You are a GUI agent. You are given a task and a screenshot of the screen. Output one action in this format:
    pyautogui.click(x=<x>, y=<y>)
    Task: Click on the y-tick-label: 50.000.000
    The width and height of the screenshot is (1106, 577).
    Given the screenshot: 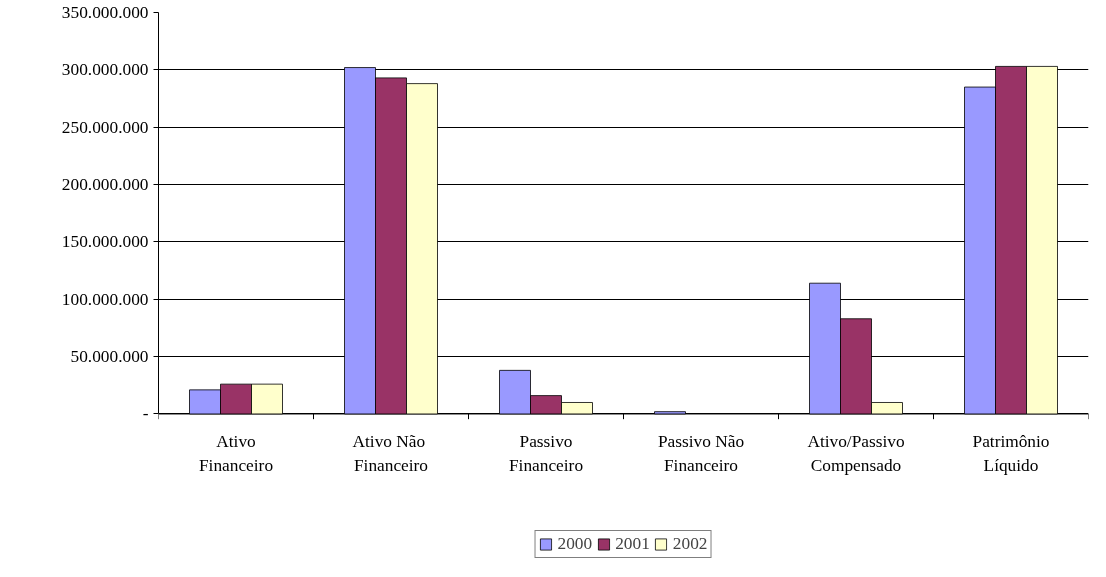 What is the action you would take?
    pyautogui.click(x=109, y=357)
    